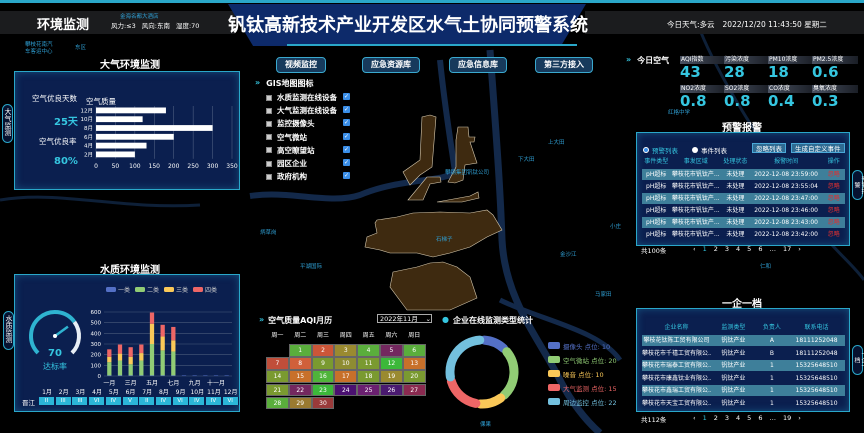 This screenshot has height=433, width=864. Describe the element at coordinates (368, 363) in the screenshot. I see `calendar-day: 11` at that location.